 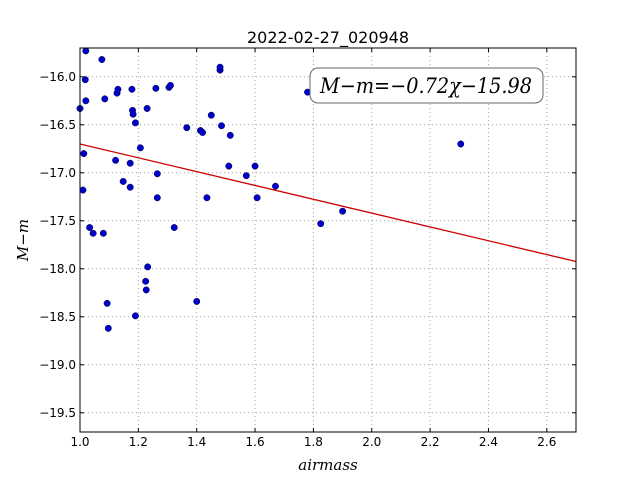 What do you see at coordinates (328, 38) in the screenshot?
I see `chart-title: 2022-02-27_020948` at bounding box center [328, 38].